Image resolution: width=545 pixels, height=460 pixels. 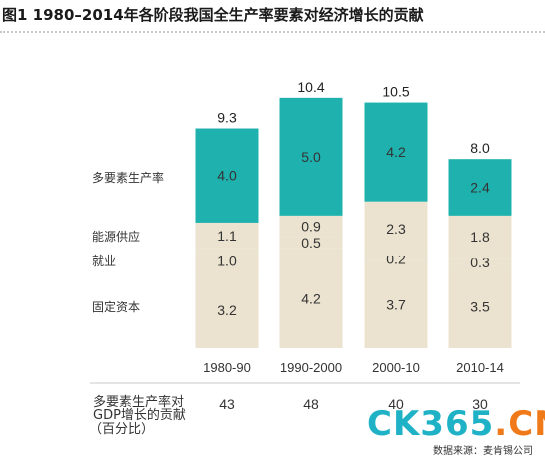 I want to click on segment-value-label: 5.0, so click(x=311, y=157).